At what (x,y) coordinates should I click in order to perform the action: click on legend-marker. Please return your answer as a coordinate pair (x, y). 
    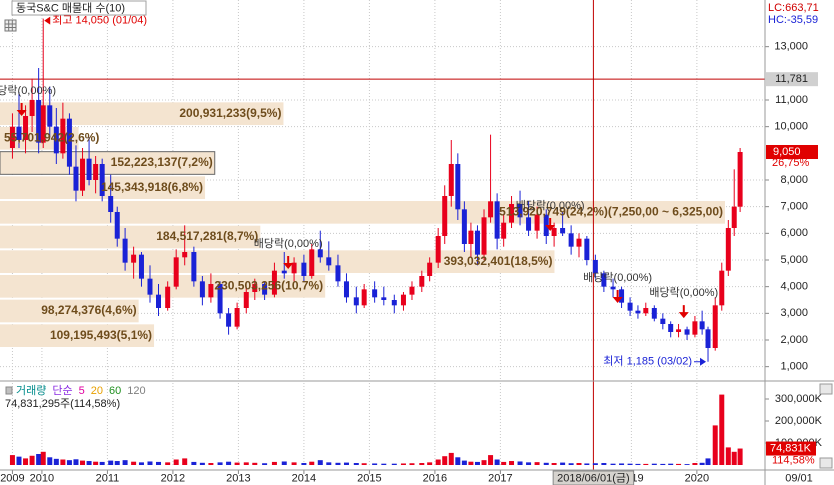
    Looking at the image, I should click on (9, 390).